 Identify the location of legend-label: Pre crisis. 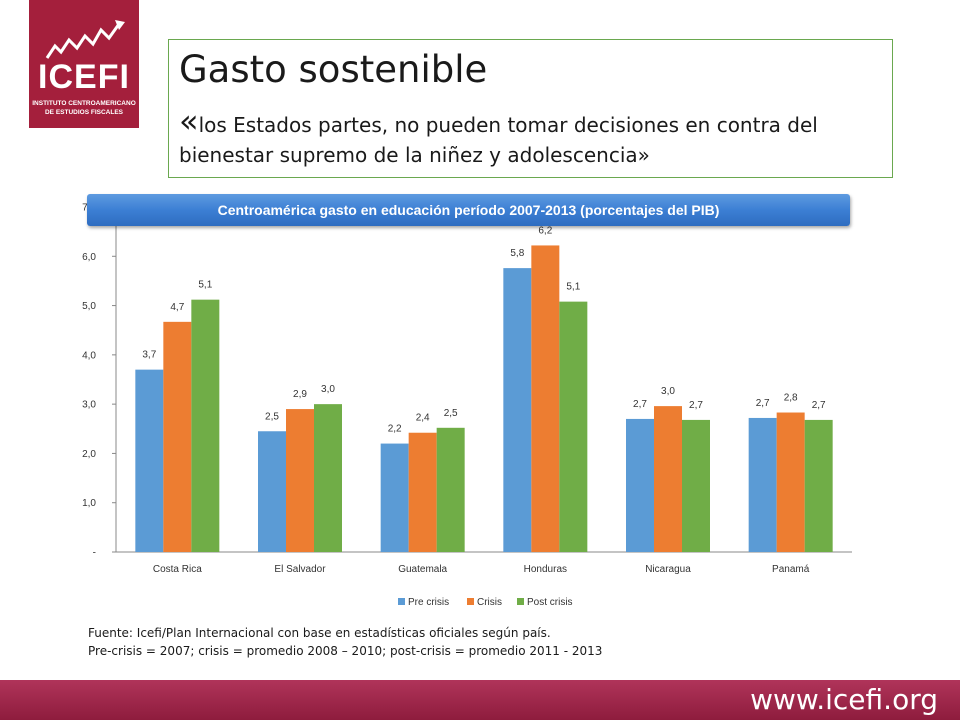
(428, 602).